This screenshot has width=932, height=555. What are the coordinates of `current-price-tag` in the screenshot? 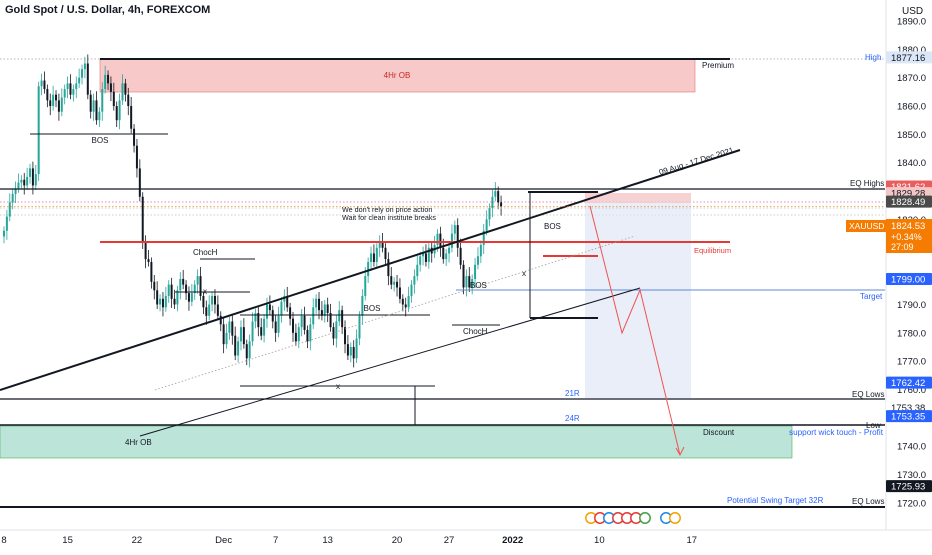 It's located at (909, 236).